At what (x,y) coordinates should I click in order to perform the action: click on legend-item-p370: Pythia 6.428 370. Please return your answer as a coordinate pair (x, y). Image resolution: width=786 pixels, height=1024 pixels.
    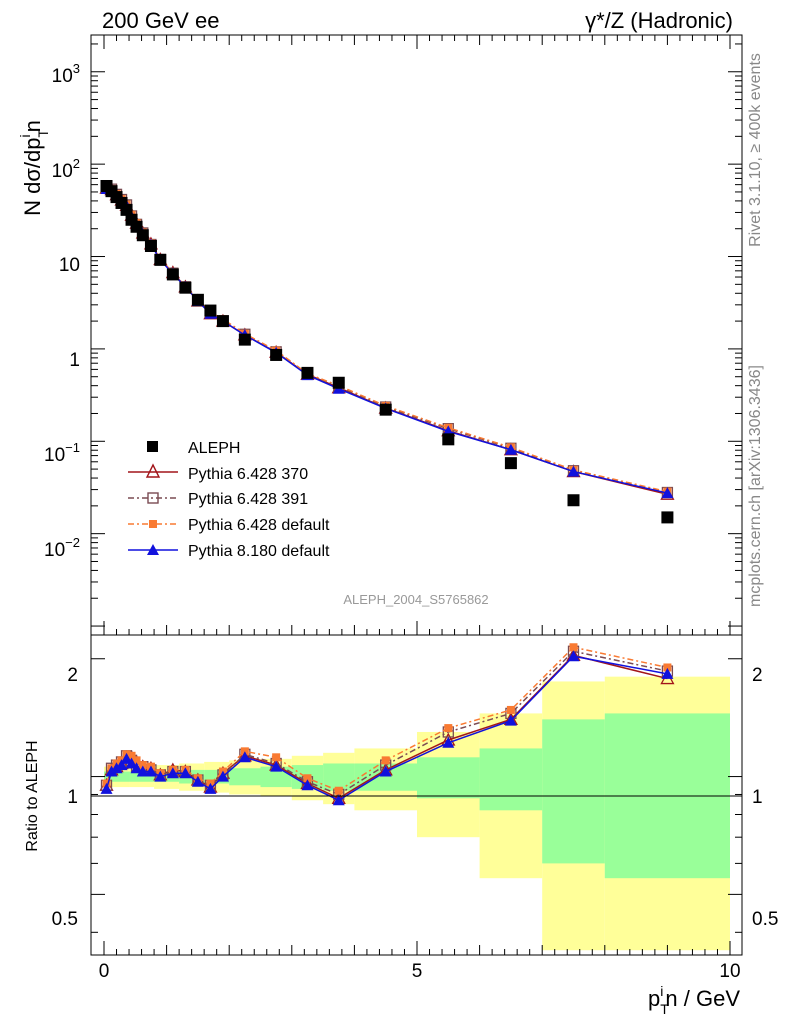
    Looking at the image, I should click on (218, 473).